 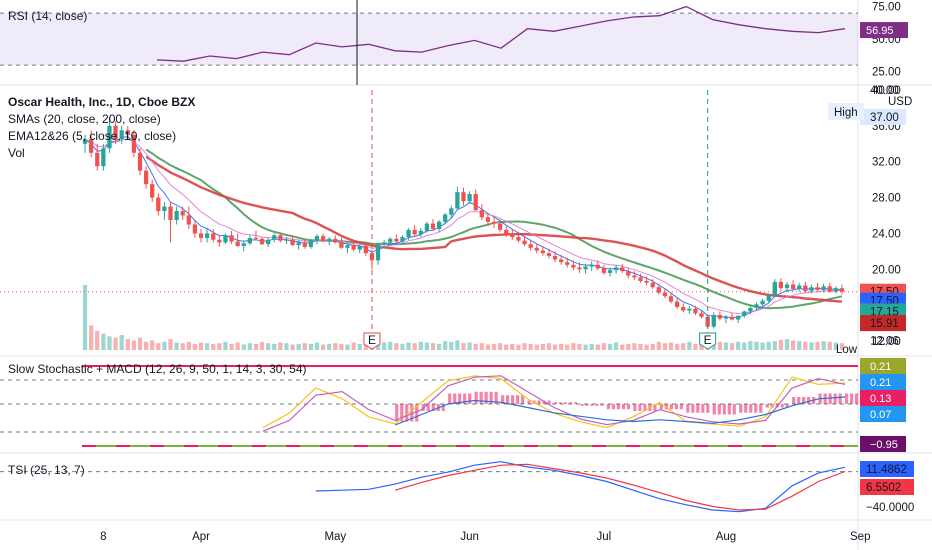 I want to click on price-badge-label: 15.91, so click(x=884, y=324).